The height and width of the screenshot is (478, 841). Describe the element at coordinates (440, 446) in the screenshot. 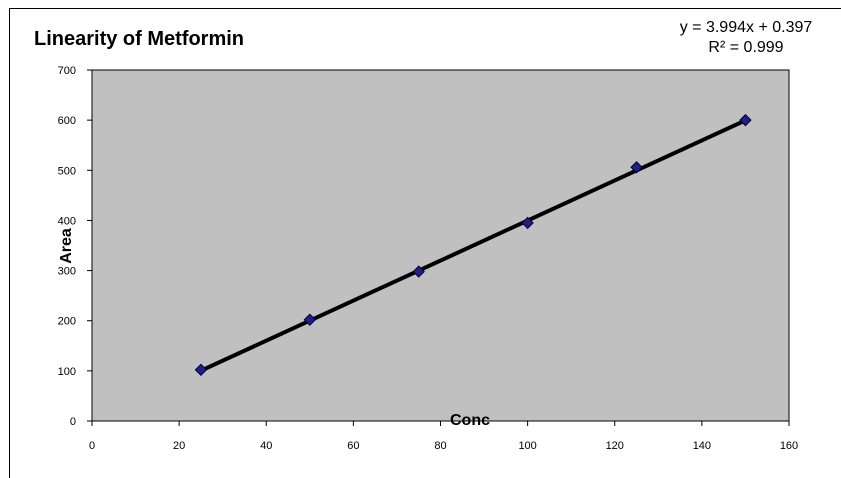

I see `x-tick-label: 80` at that location.